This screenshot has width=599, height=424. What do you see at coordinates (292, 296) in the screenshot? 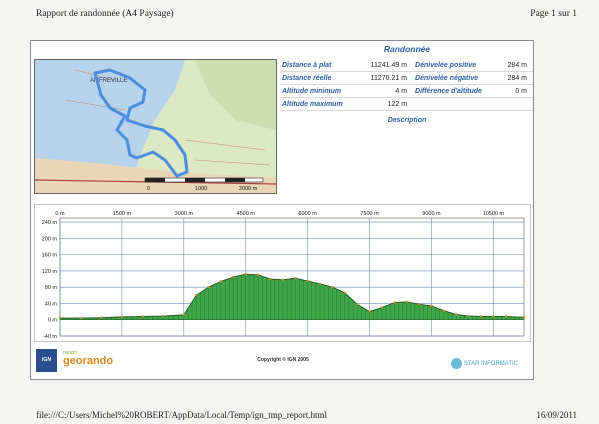
I see `elevation-line` at bounding box center [292, 296].